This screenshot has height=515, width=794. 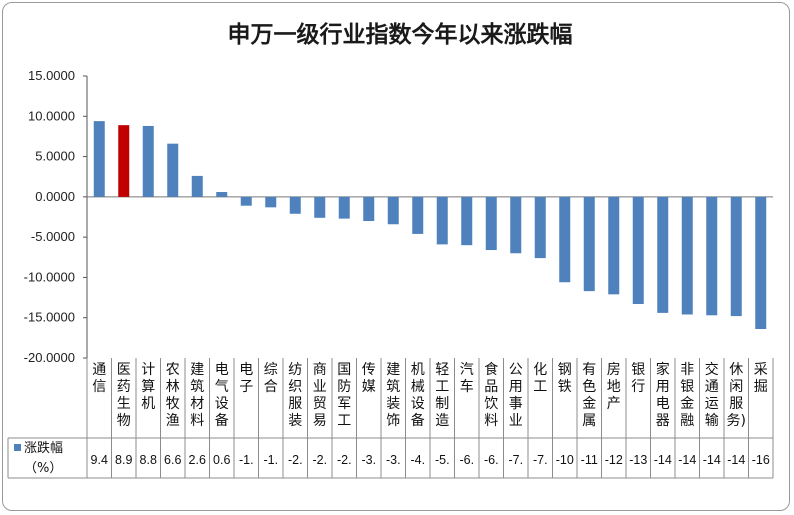 I want to click on category-label: 银行, so click(x=638, y=378).